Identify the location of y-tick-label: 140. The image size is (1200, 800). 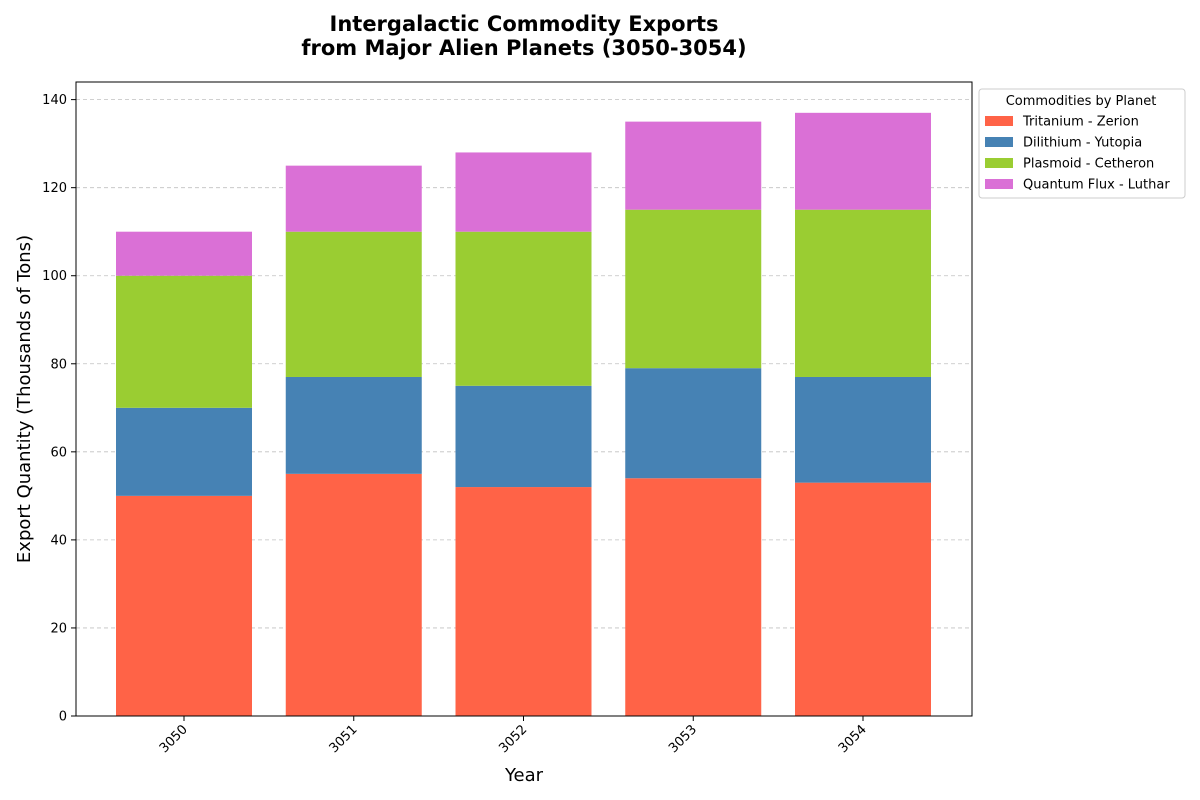
(54, 100).